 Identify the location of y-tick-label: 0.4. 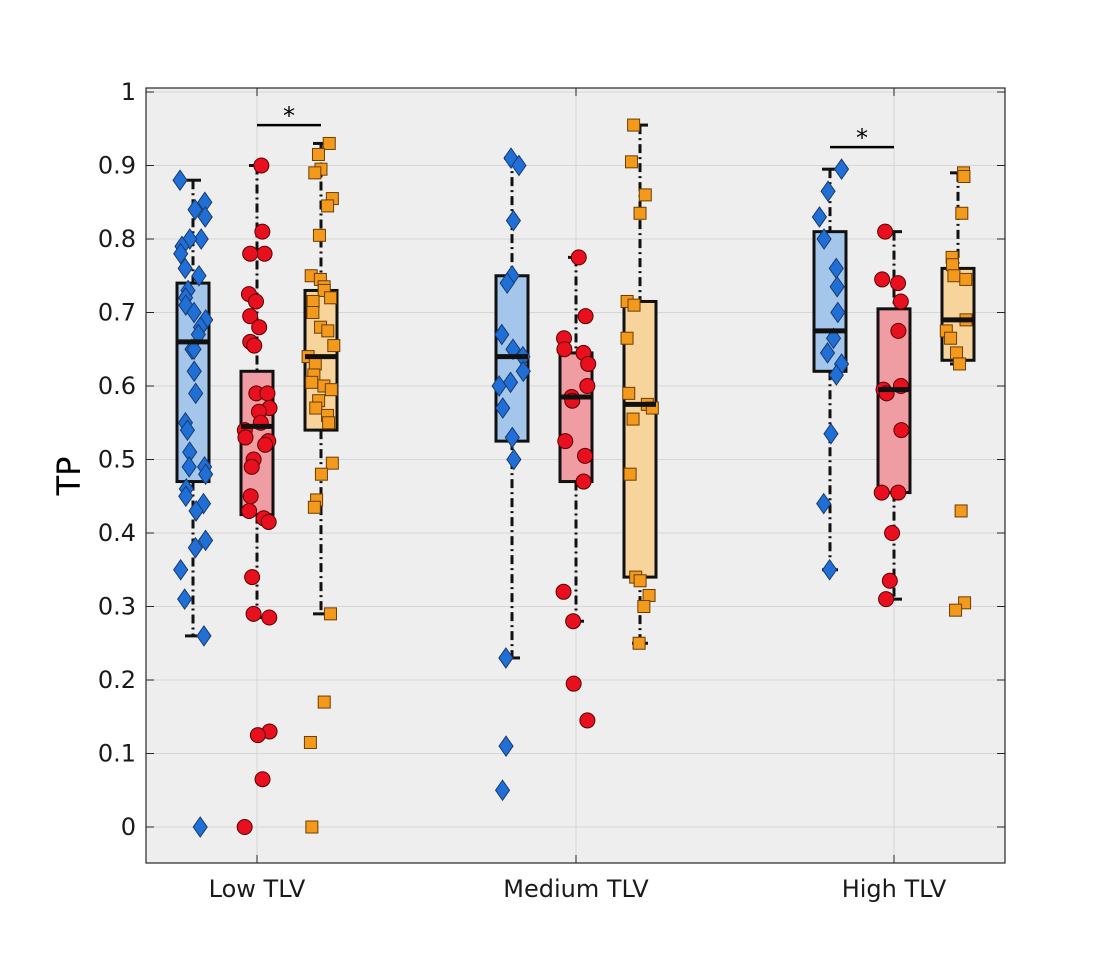
(117, 533).